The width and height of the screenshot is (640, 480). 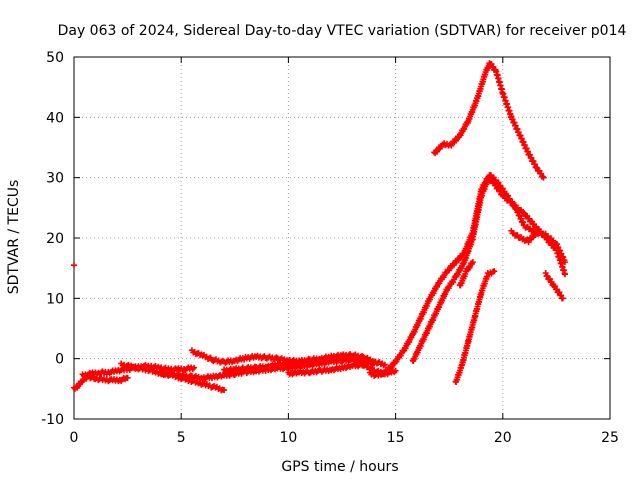 I want to click on x-tick-label: 15, so click(x=396, y=438).